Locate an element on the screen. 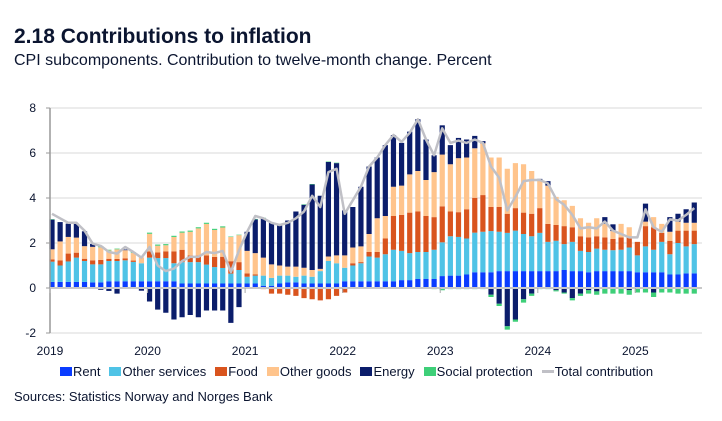  legend-line-swatch is located at coordinates (547, 371).